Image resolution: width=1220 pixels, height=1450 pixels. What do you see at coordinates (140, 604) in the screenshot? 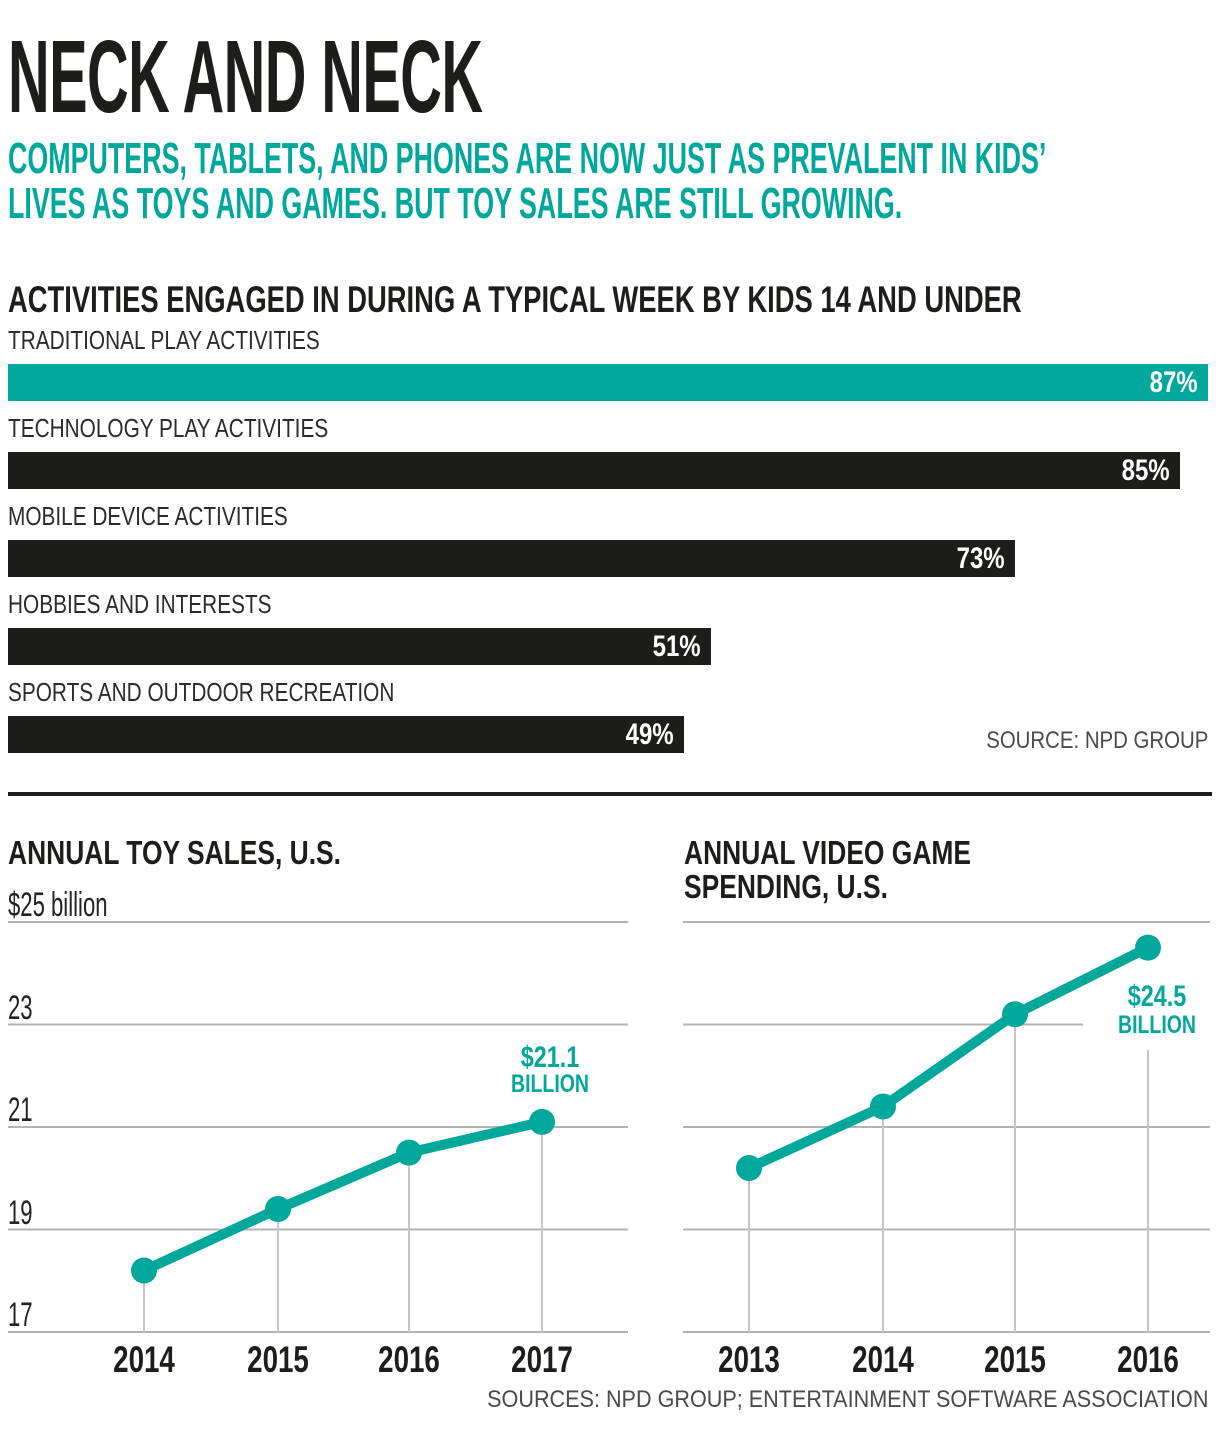
I see `bar-category-label-text: HOBBIES AND INTERESTS` at bounding box center [140, 604].